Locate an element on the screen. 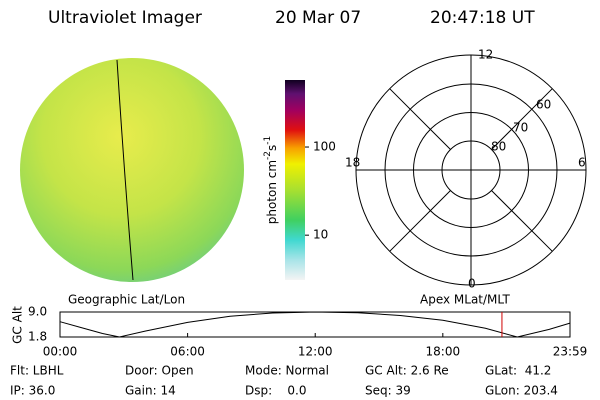  info-field: Seq: 39 is located at coordinates (388, 391).